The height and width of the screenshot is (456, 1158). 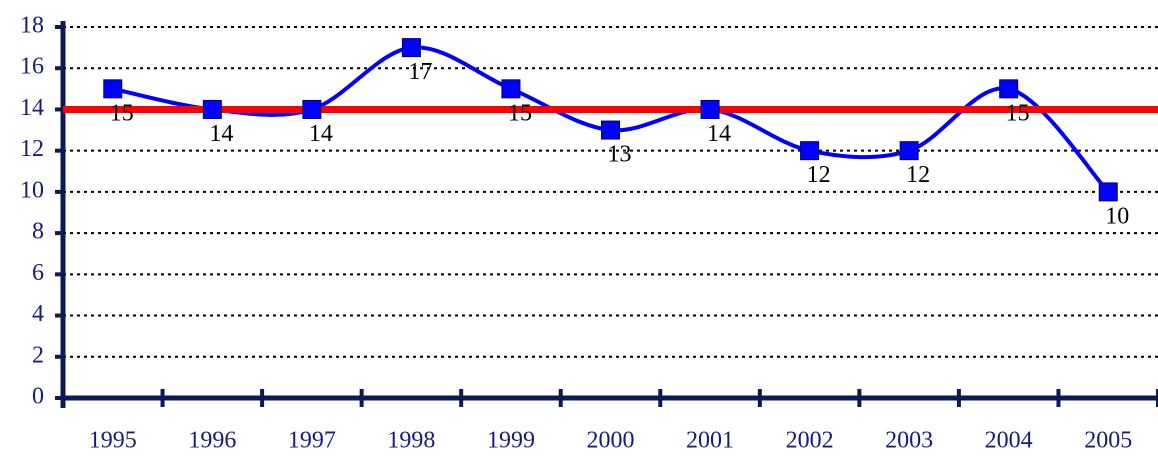 What do you see at coordinates (38, 397) in the screenshot?
I see `y-tick-label: 0` at bounding box center [38, 397].